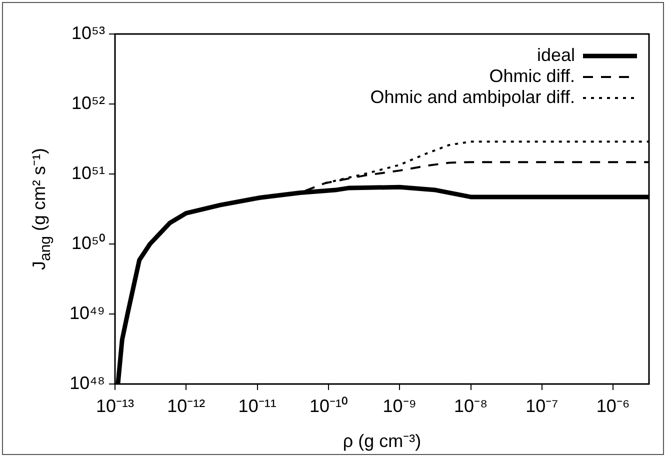  What do you see at coordinates (382, 441) in the screenshot?
I see `x-axis-title: ρ (g cm⁻³)` at bounding box center [382, 441].